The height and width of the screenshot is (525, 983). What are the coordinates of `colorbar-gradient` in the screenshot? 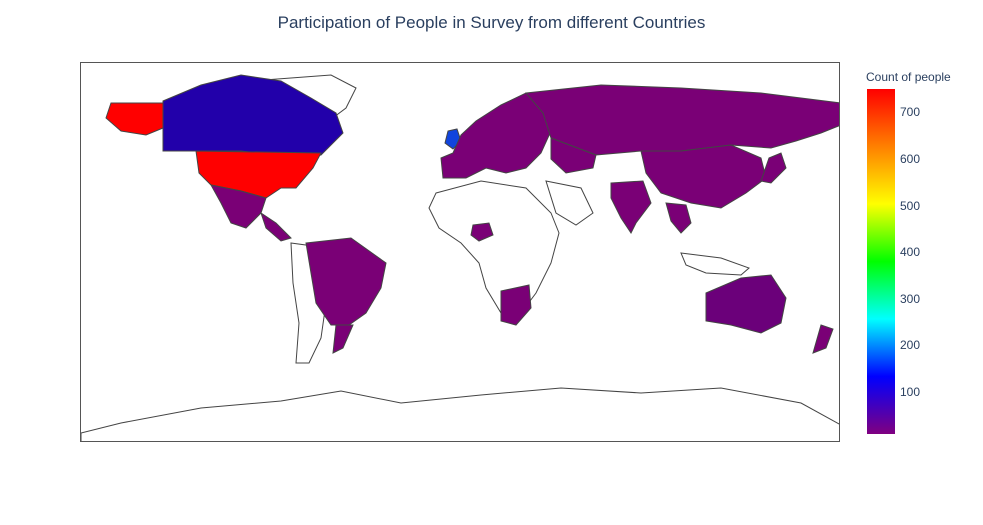 It's located at (881, 261).